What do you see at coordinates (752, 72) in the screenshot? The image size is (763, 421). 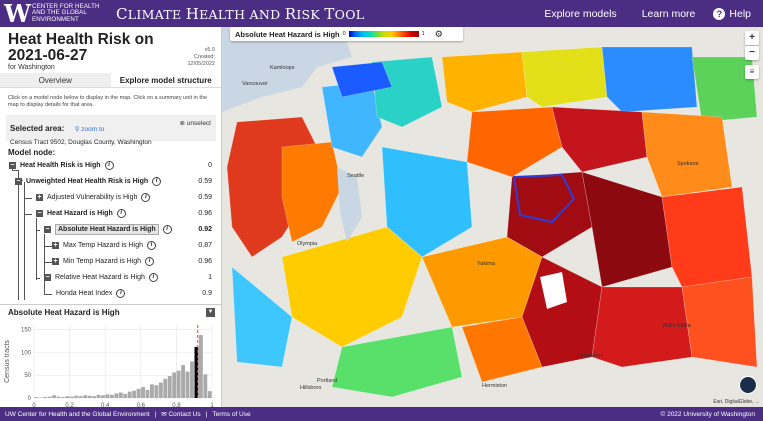 I see `layers-icon: ≡` at bounding box center [752, 72].